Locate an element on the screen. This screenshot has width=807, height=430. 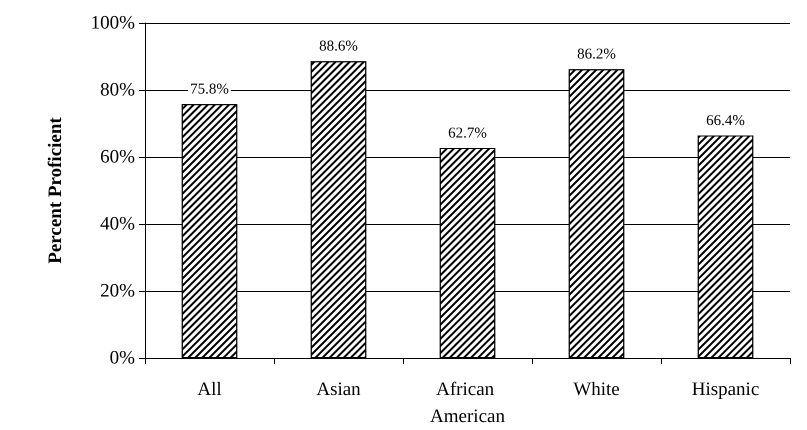
data-label: 66.4% is located at coordinates (725, 121).